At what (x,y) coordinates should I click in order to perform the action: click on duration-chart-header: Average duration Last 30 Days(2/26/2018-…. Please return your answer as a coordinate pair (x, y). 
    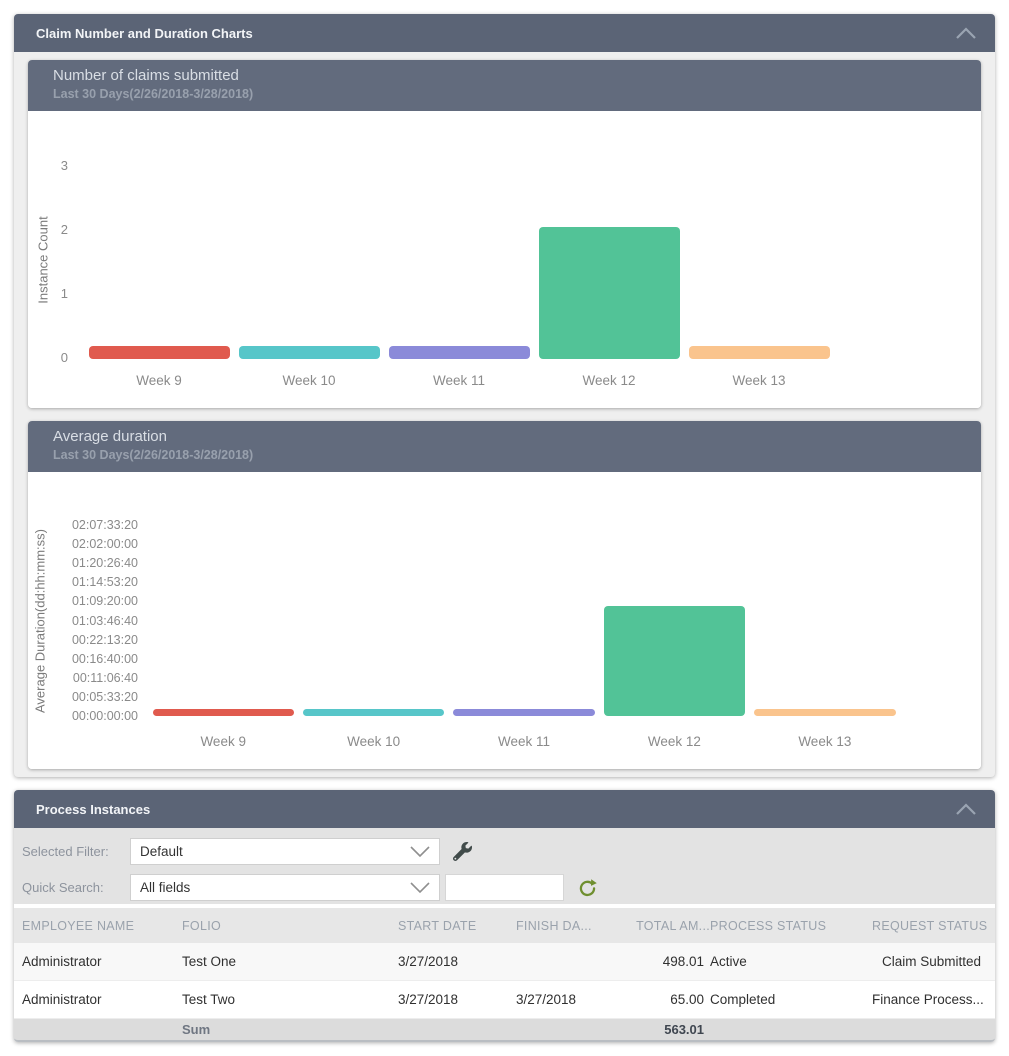
    Looking at the image, I should click on (504, 446).